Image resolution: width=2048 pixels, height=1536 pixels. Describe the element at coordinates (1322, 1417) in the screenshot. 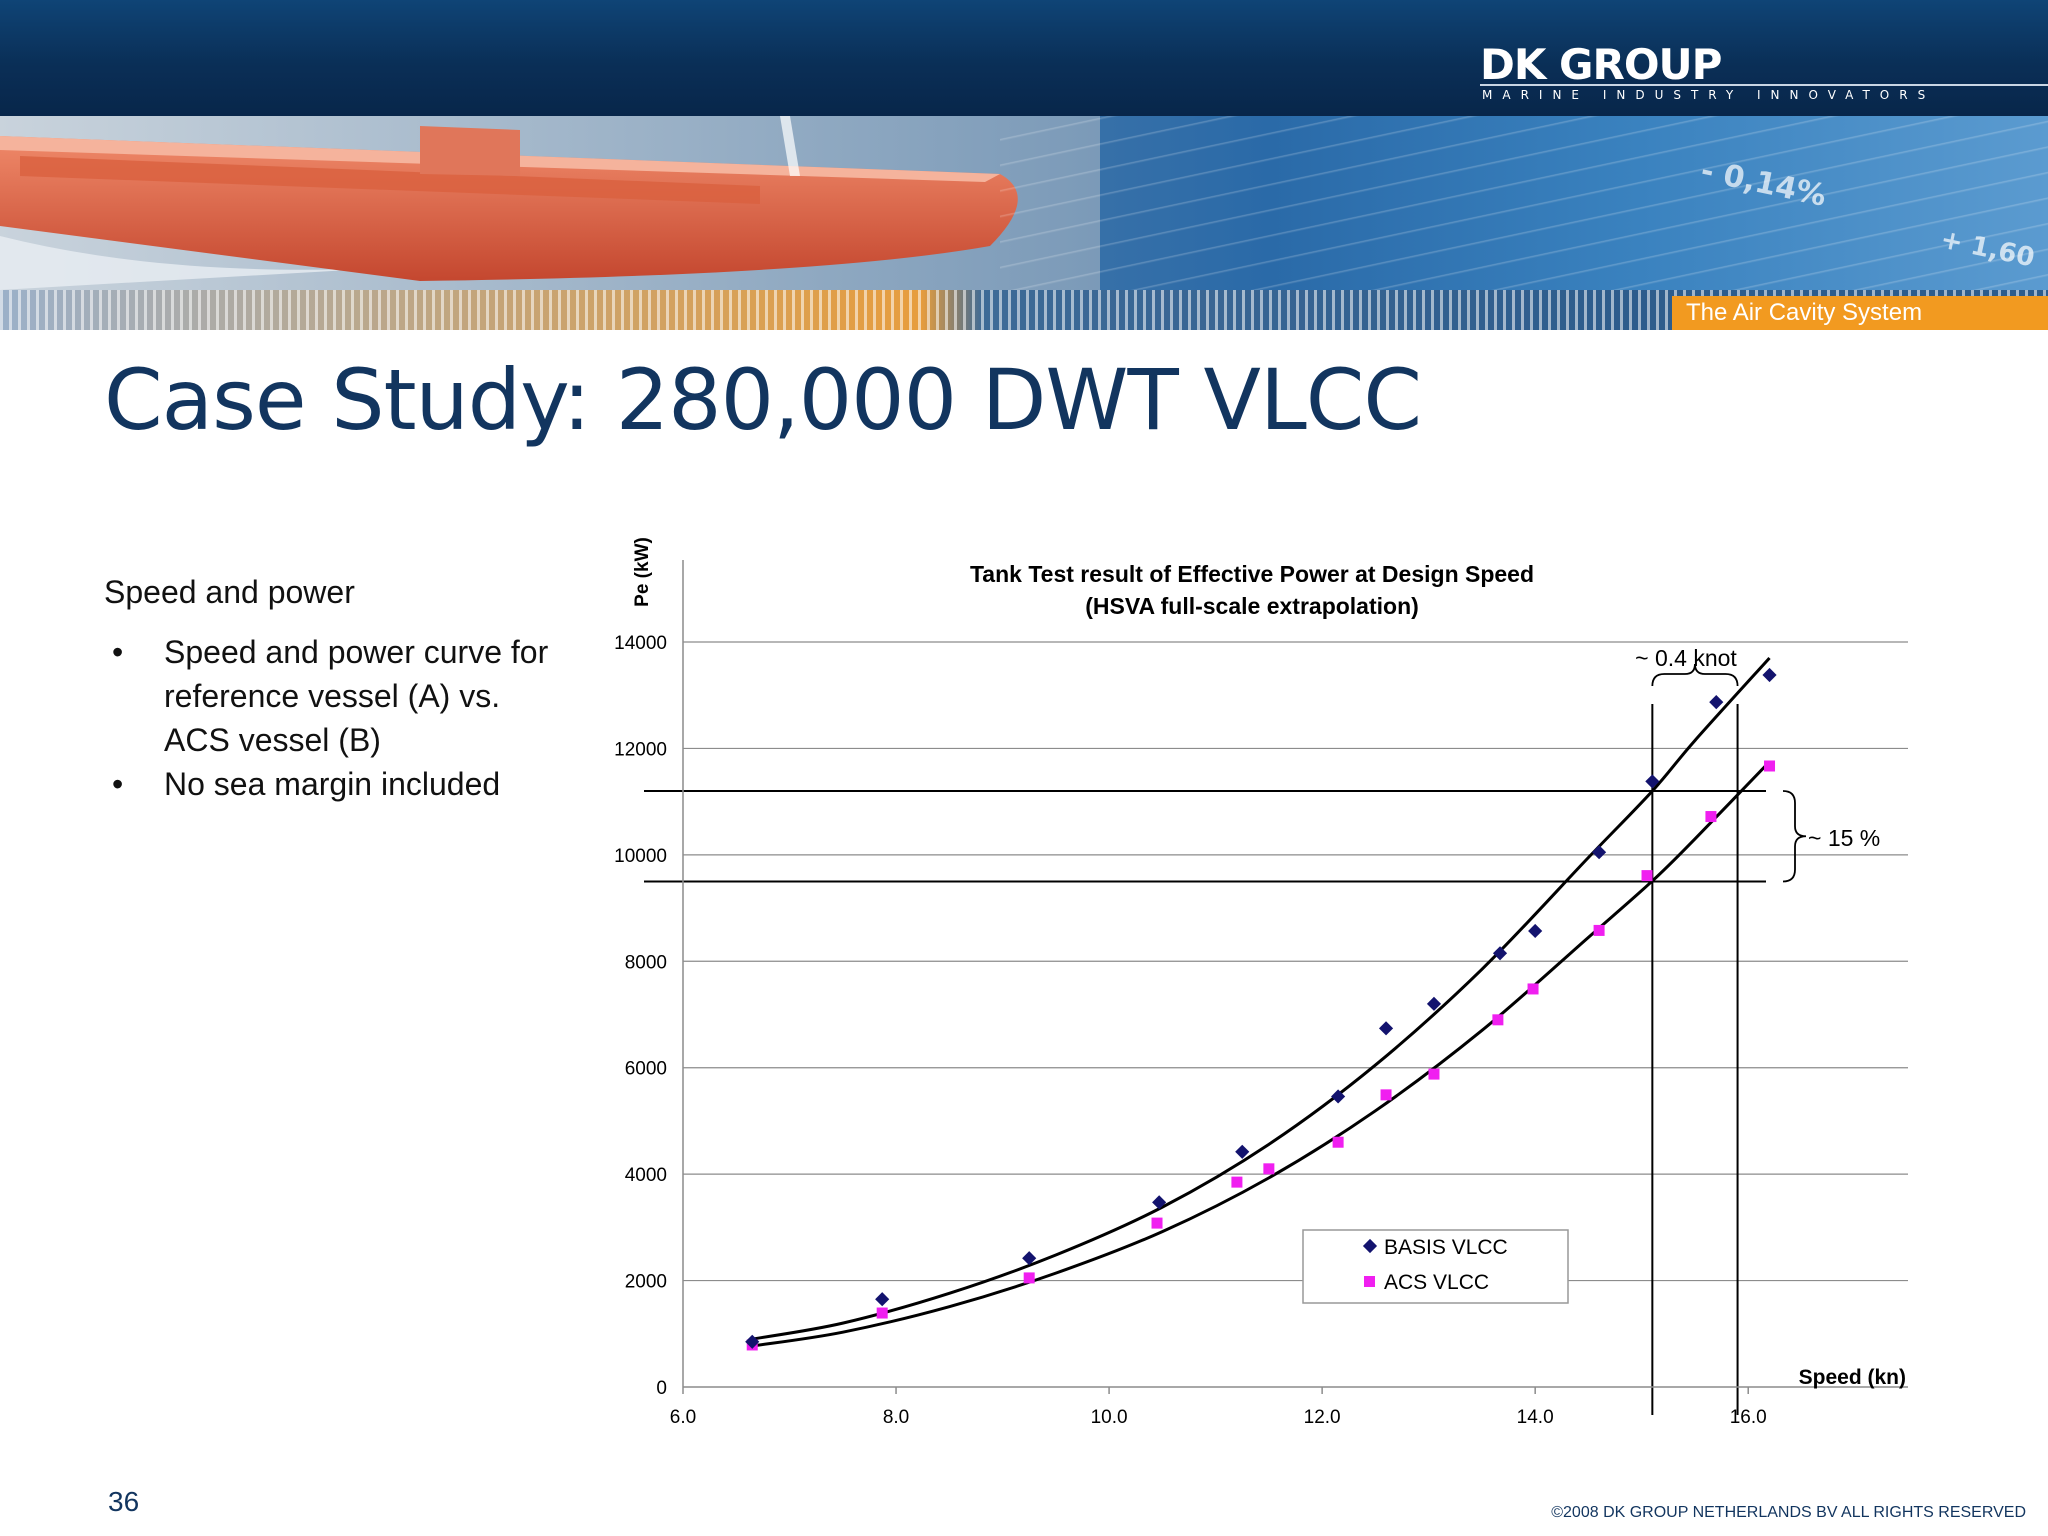

I see `x-tick-label: 12.0` at that location.